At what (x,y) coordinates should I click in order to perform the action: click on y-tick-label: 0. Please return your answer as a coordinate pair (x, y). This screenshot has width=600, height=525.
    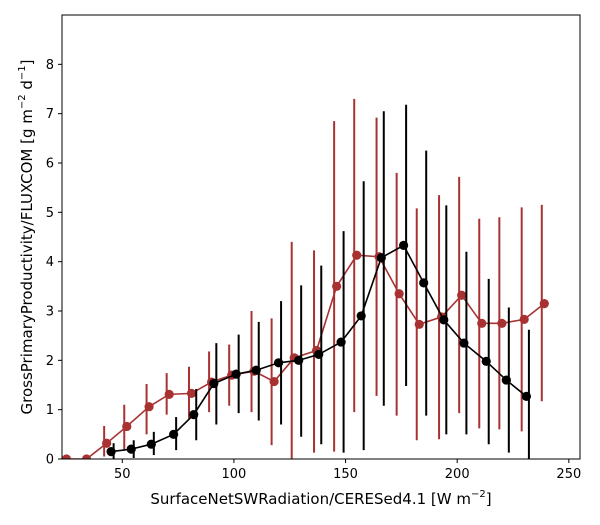
    Looking at the image, I should click on (50, 460).